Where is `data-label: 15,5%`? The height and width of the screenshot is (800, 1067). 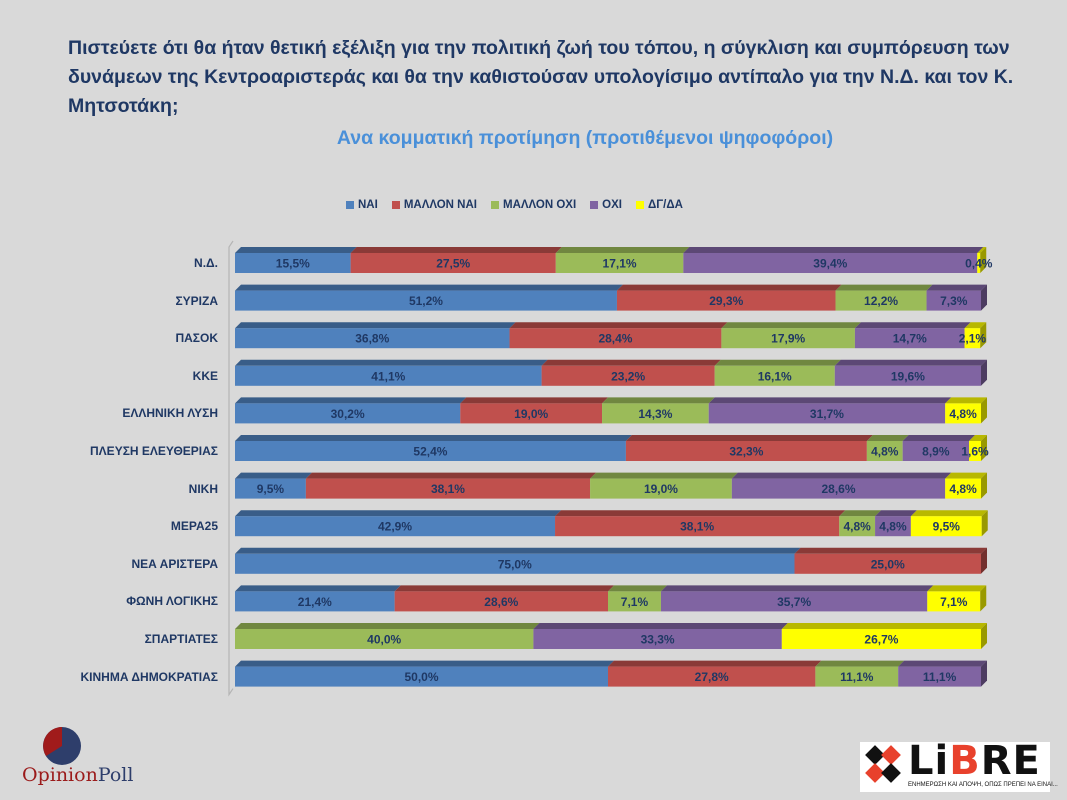
data-label: 15,5% is located at coordinates (293, 264).